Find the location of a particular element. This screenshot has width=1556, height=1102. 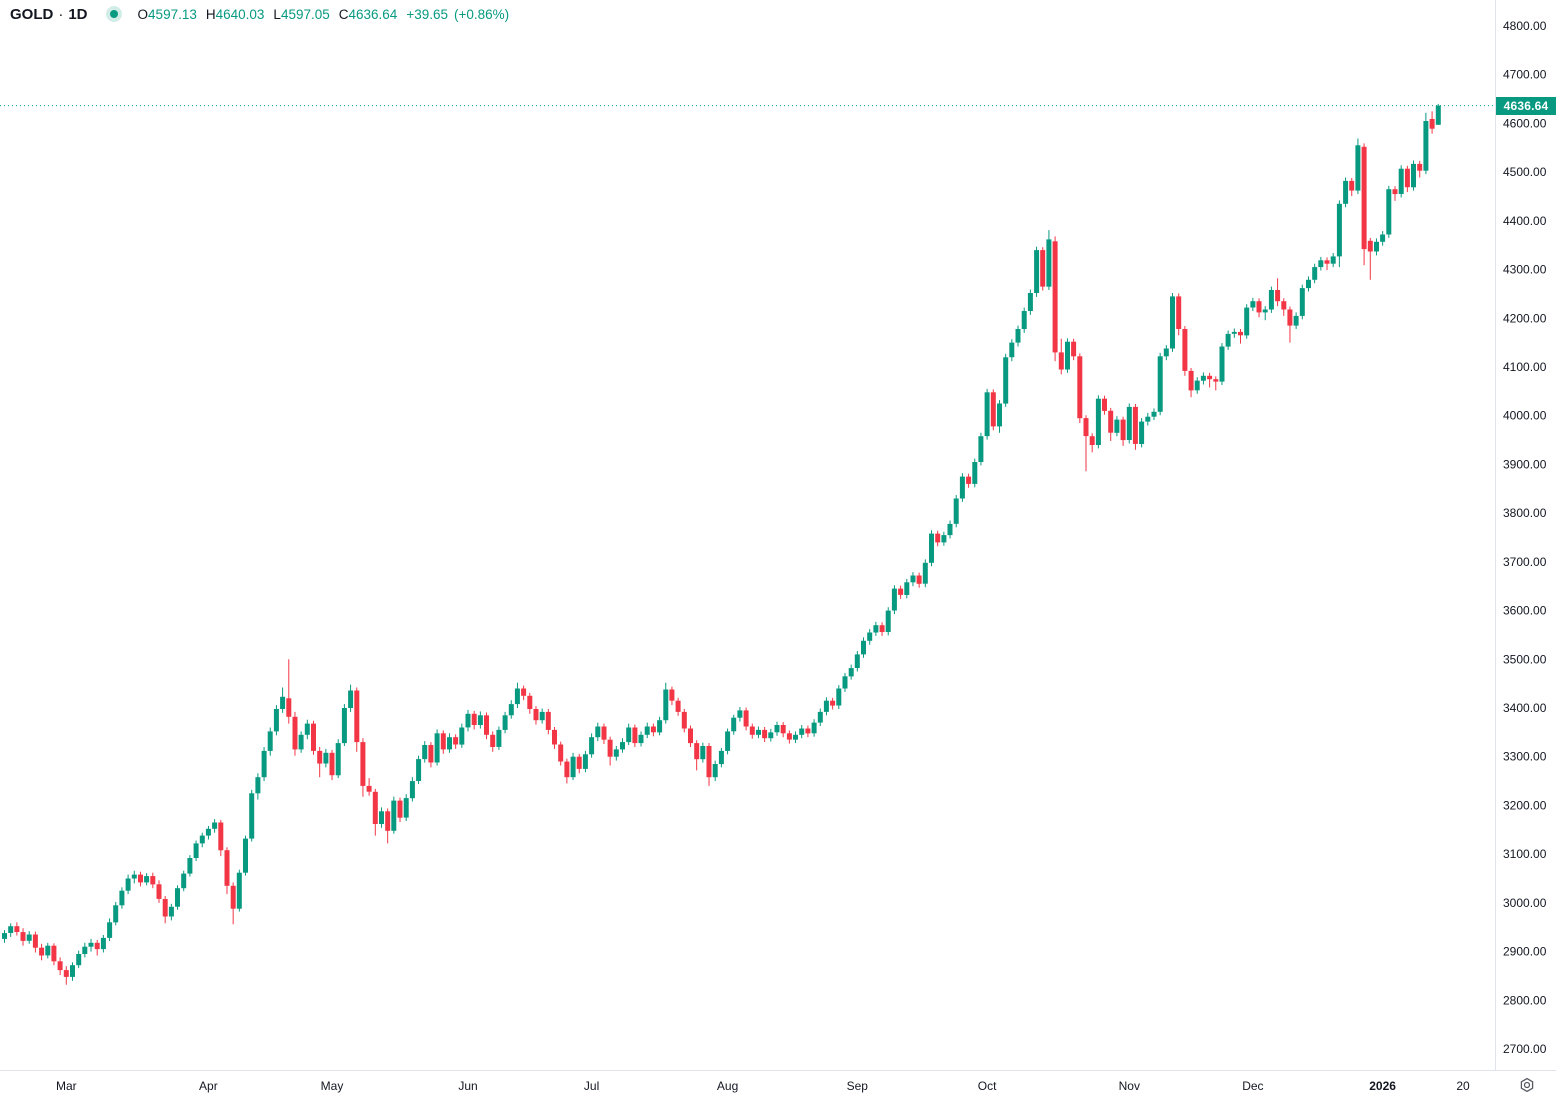

price-axis-label: 2900.00 is located at coordinates (1525, 952).